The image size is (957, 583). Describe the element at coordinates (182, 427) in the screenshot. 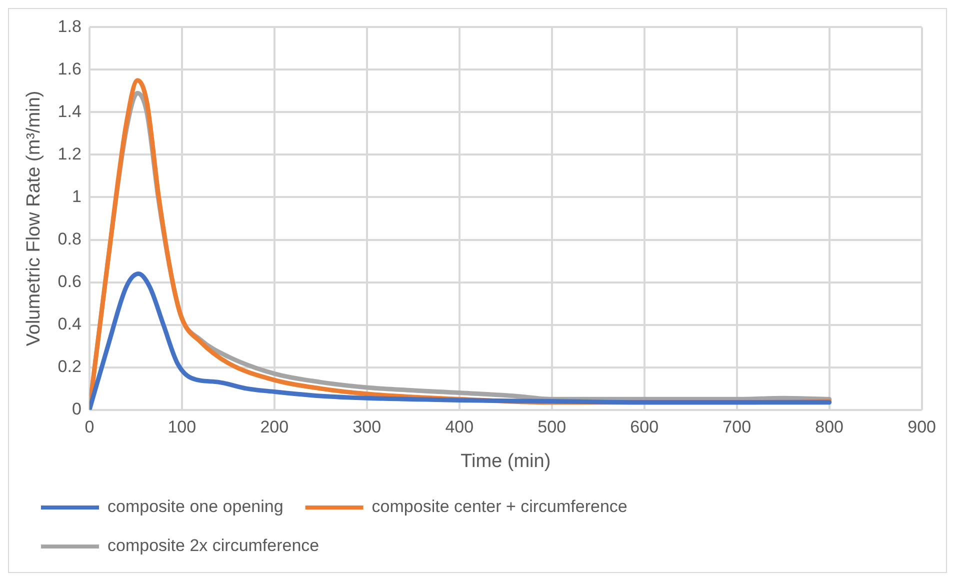

I see `x-tick-label: 100` at that location.